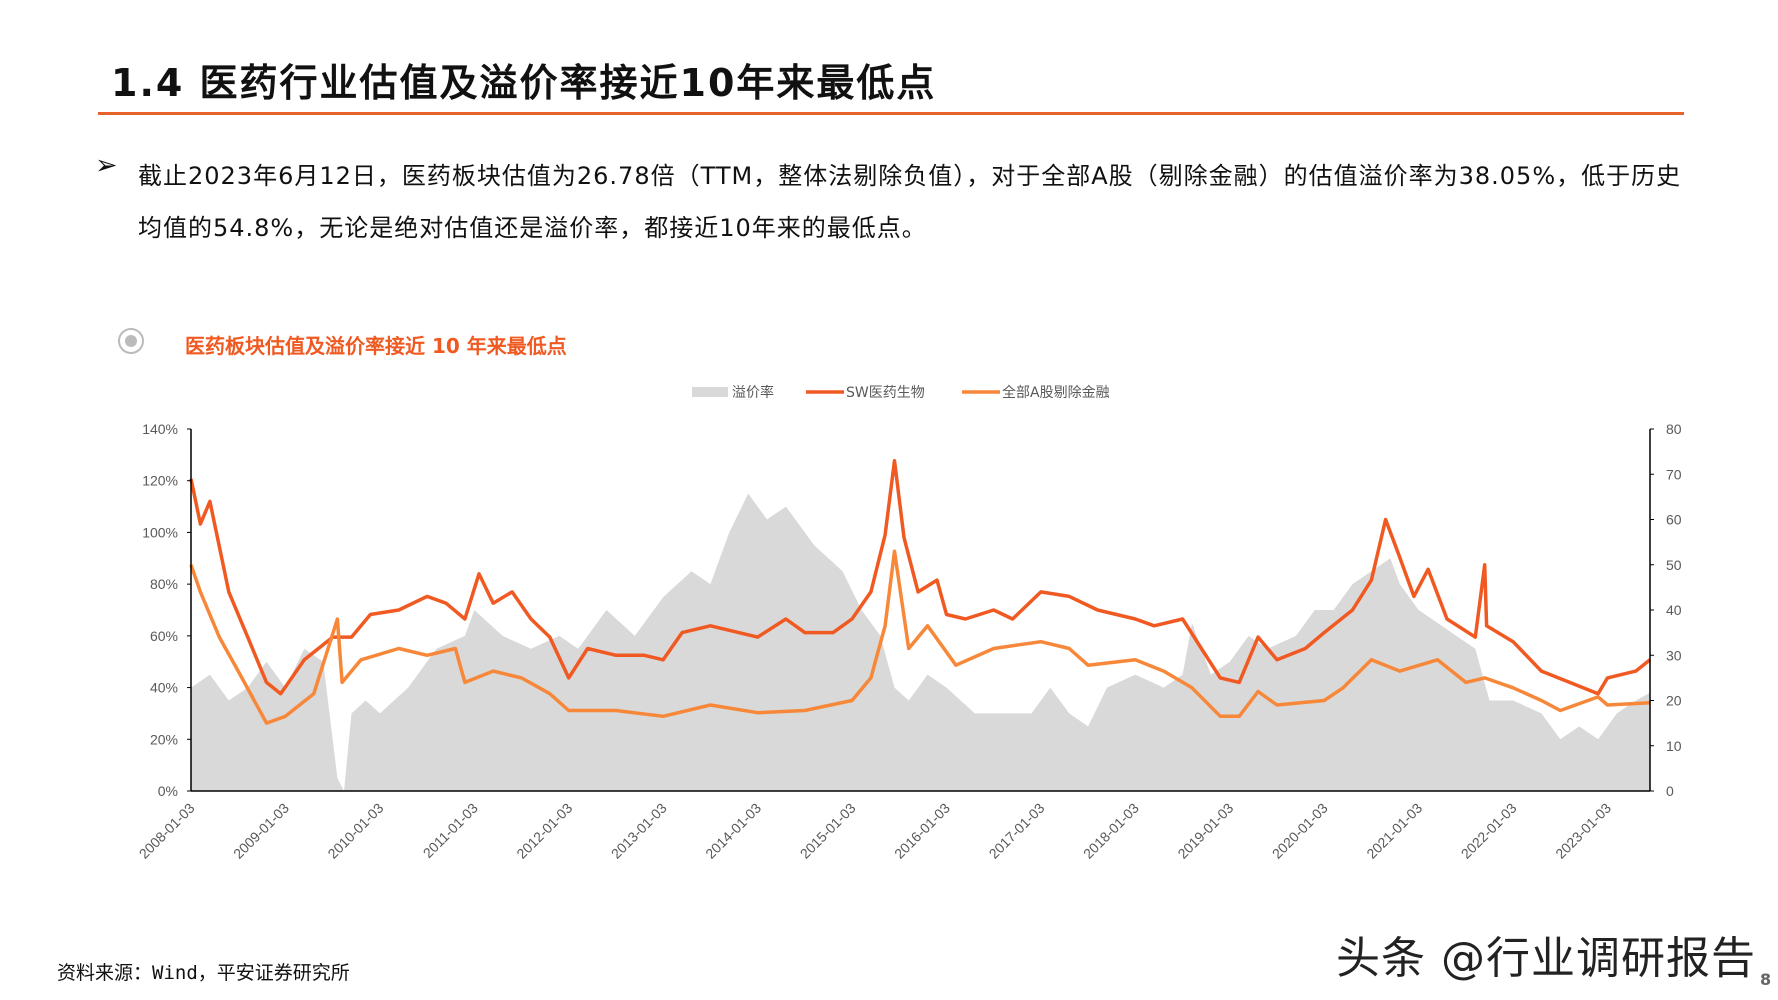 Image resolution: width=1778 pixels, height=1000 pixels. What do you see at coordinates (639, 831) in the screenshot?
I see `x-tick-label: 2013-01-03` at bounding box center [639, 831].